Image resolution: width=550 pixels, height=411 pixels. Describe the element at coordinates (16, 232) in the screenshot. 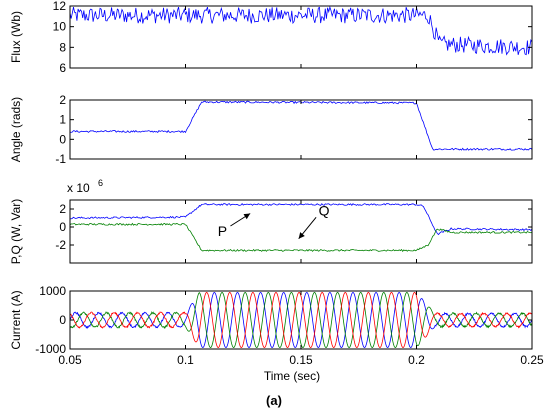

I see `y-axis-label: P,Q (W, Var)` at that location.